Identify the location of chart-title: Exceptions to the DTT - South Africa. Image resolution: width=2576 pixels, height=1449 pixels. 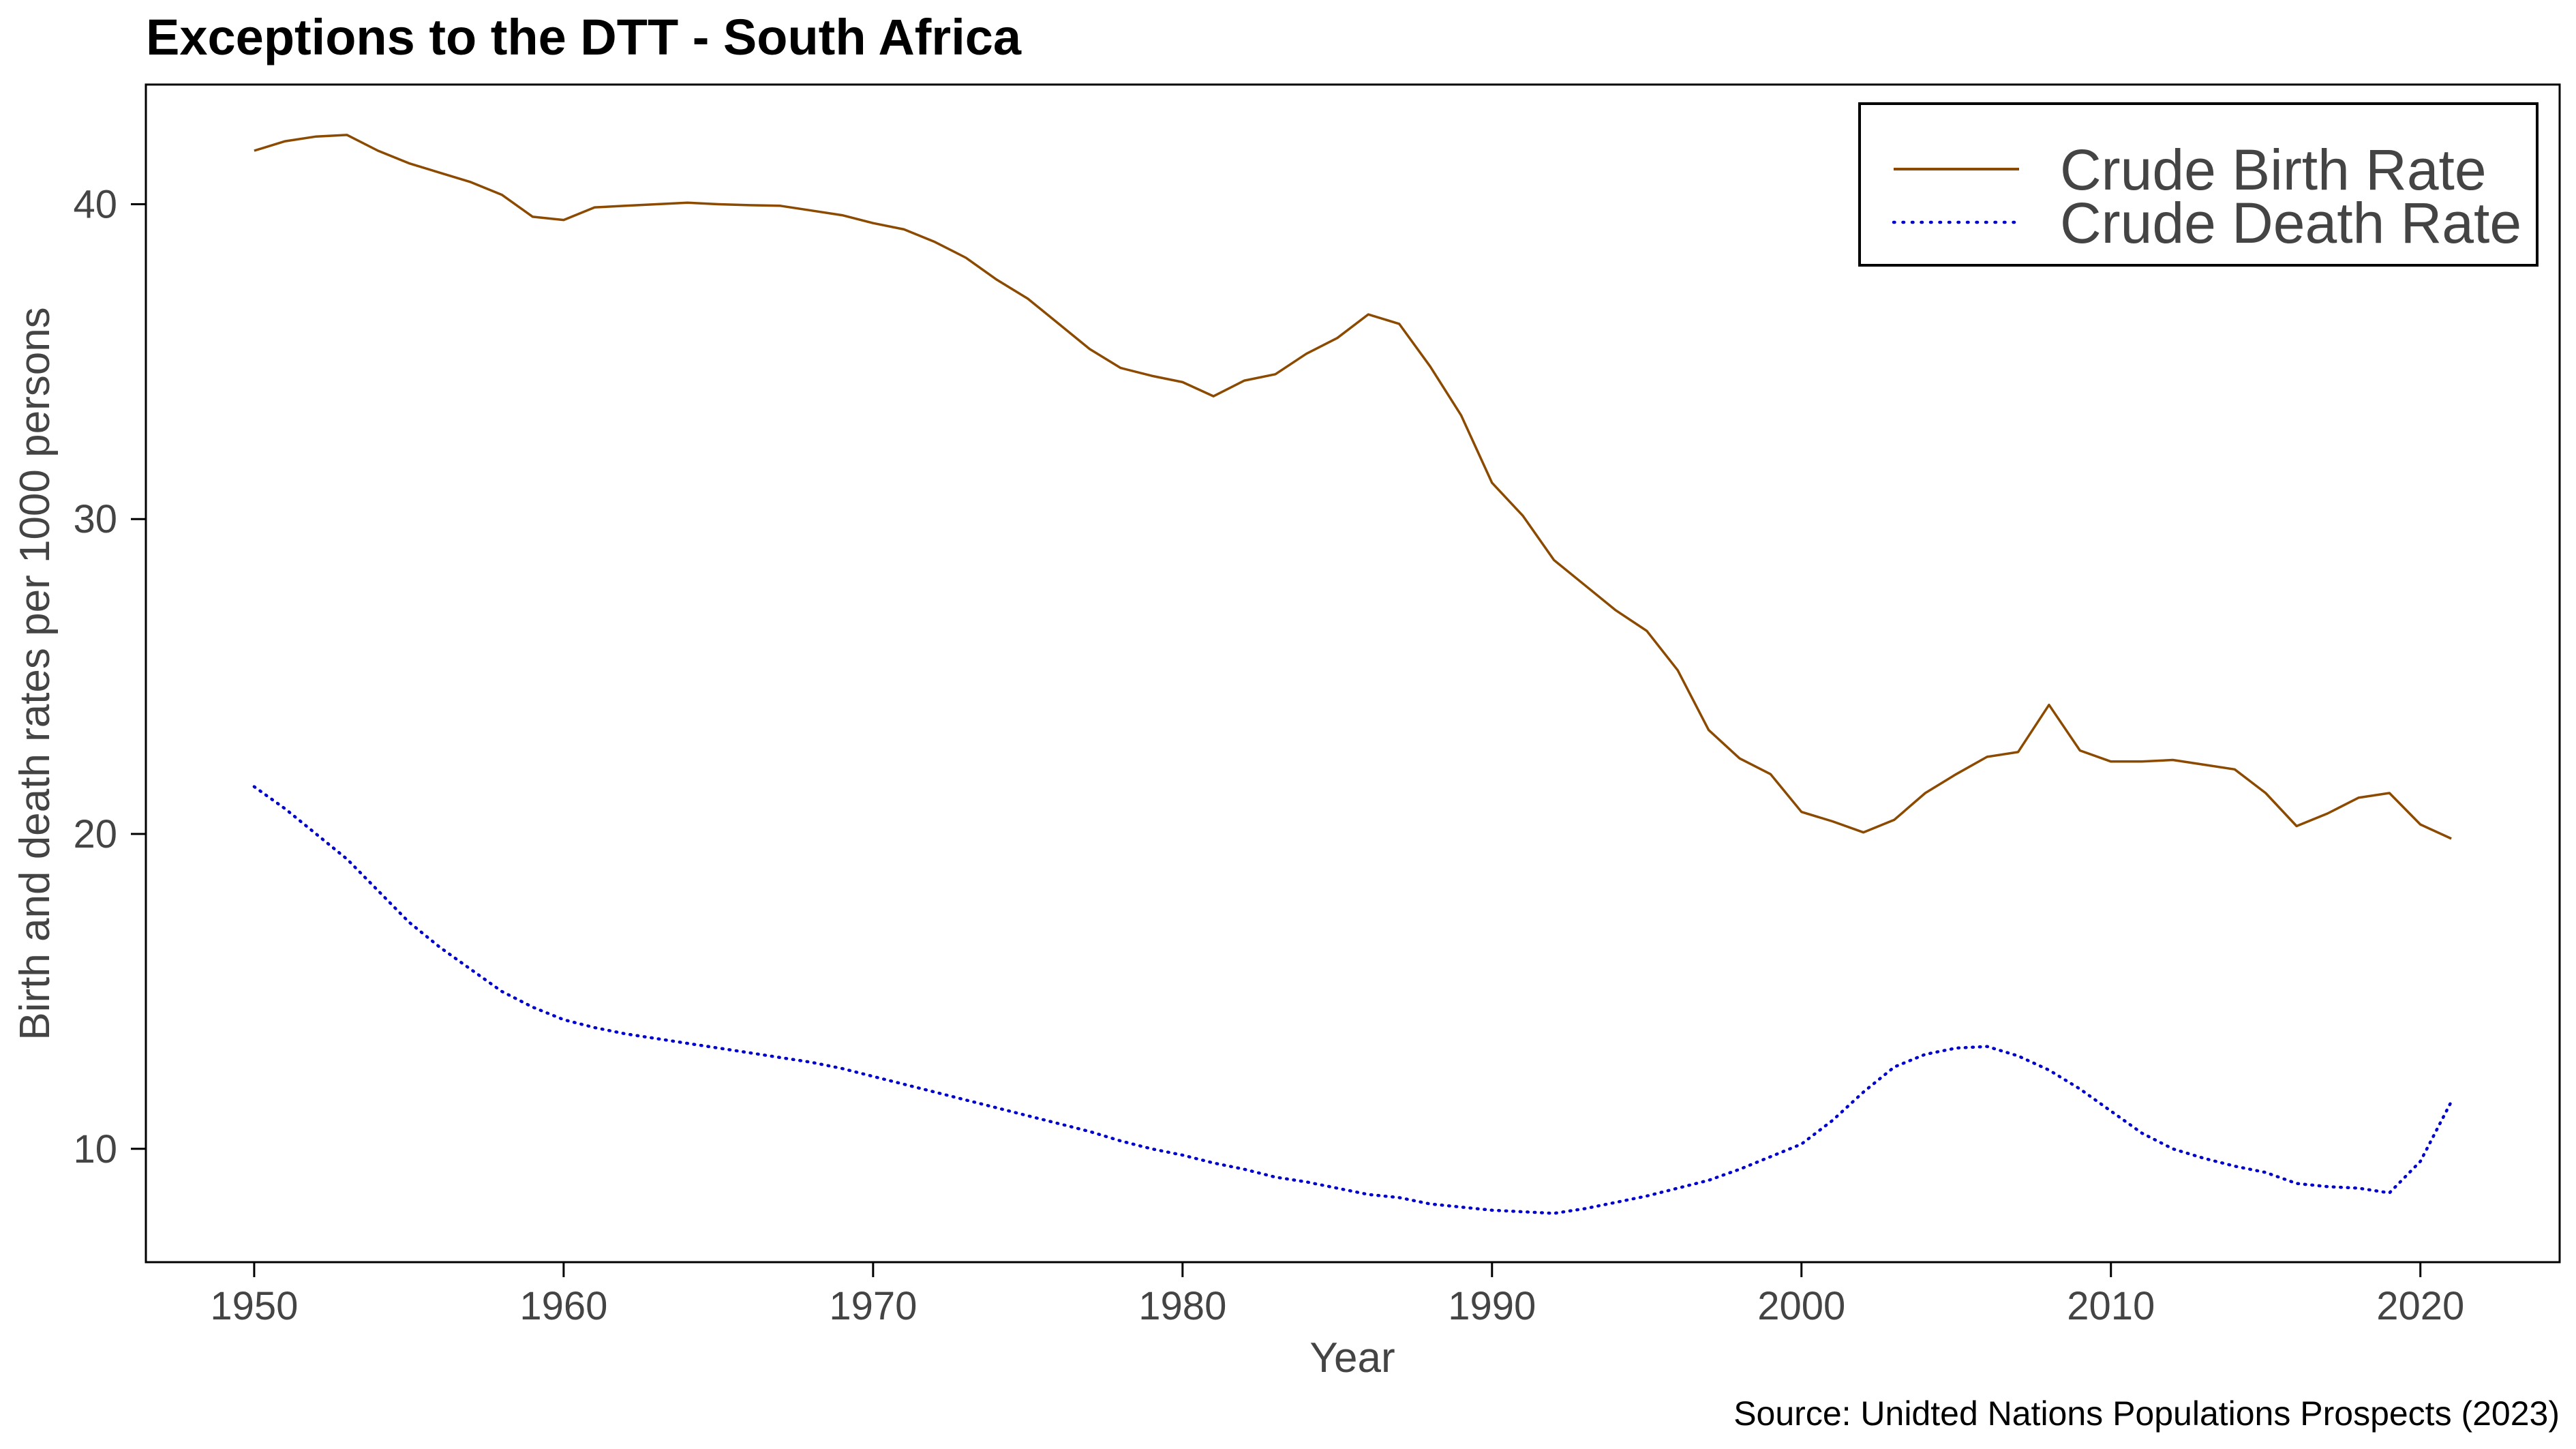
(584, 37).